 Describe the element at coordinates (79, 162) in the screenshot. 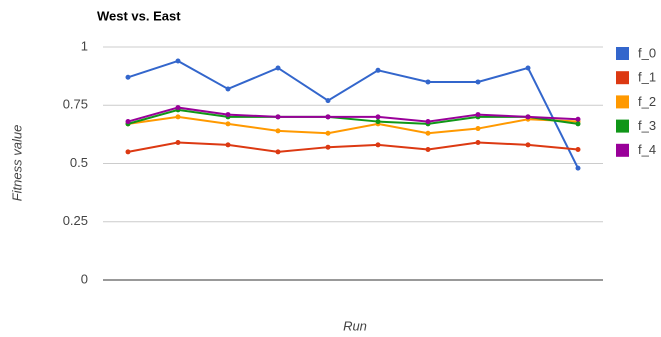

I see `y-tick-label: 0.5` at that location.